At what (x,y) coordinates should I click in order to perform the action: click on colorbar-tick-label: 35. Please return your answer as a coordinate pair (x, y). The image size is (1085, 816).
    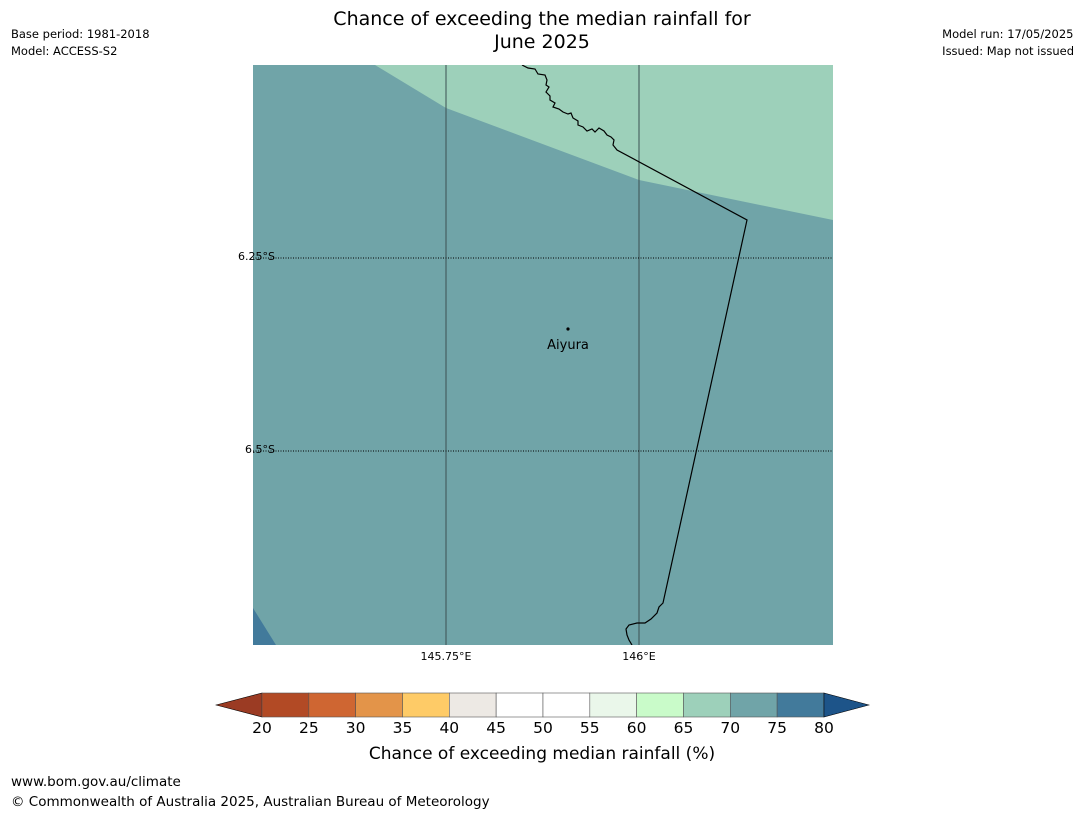
    Looking at the image, I should click on (402, 728).